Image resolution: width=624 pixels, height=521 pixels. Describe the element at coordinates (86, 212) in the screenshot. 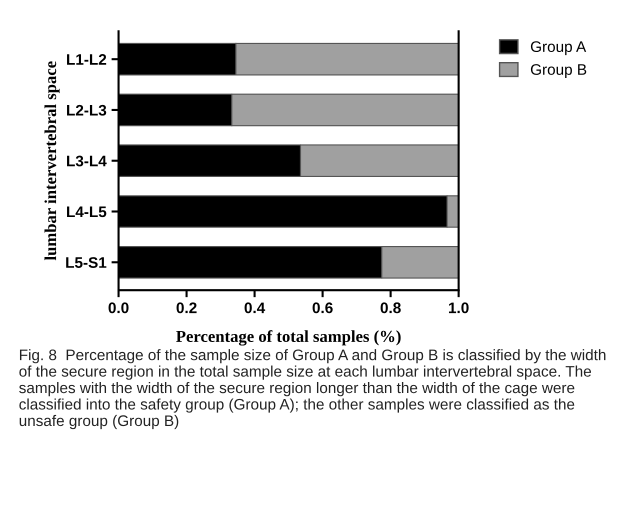

I see `y-tick-label: L4-L5` at that location.